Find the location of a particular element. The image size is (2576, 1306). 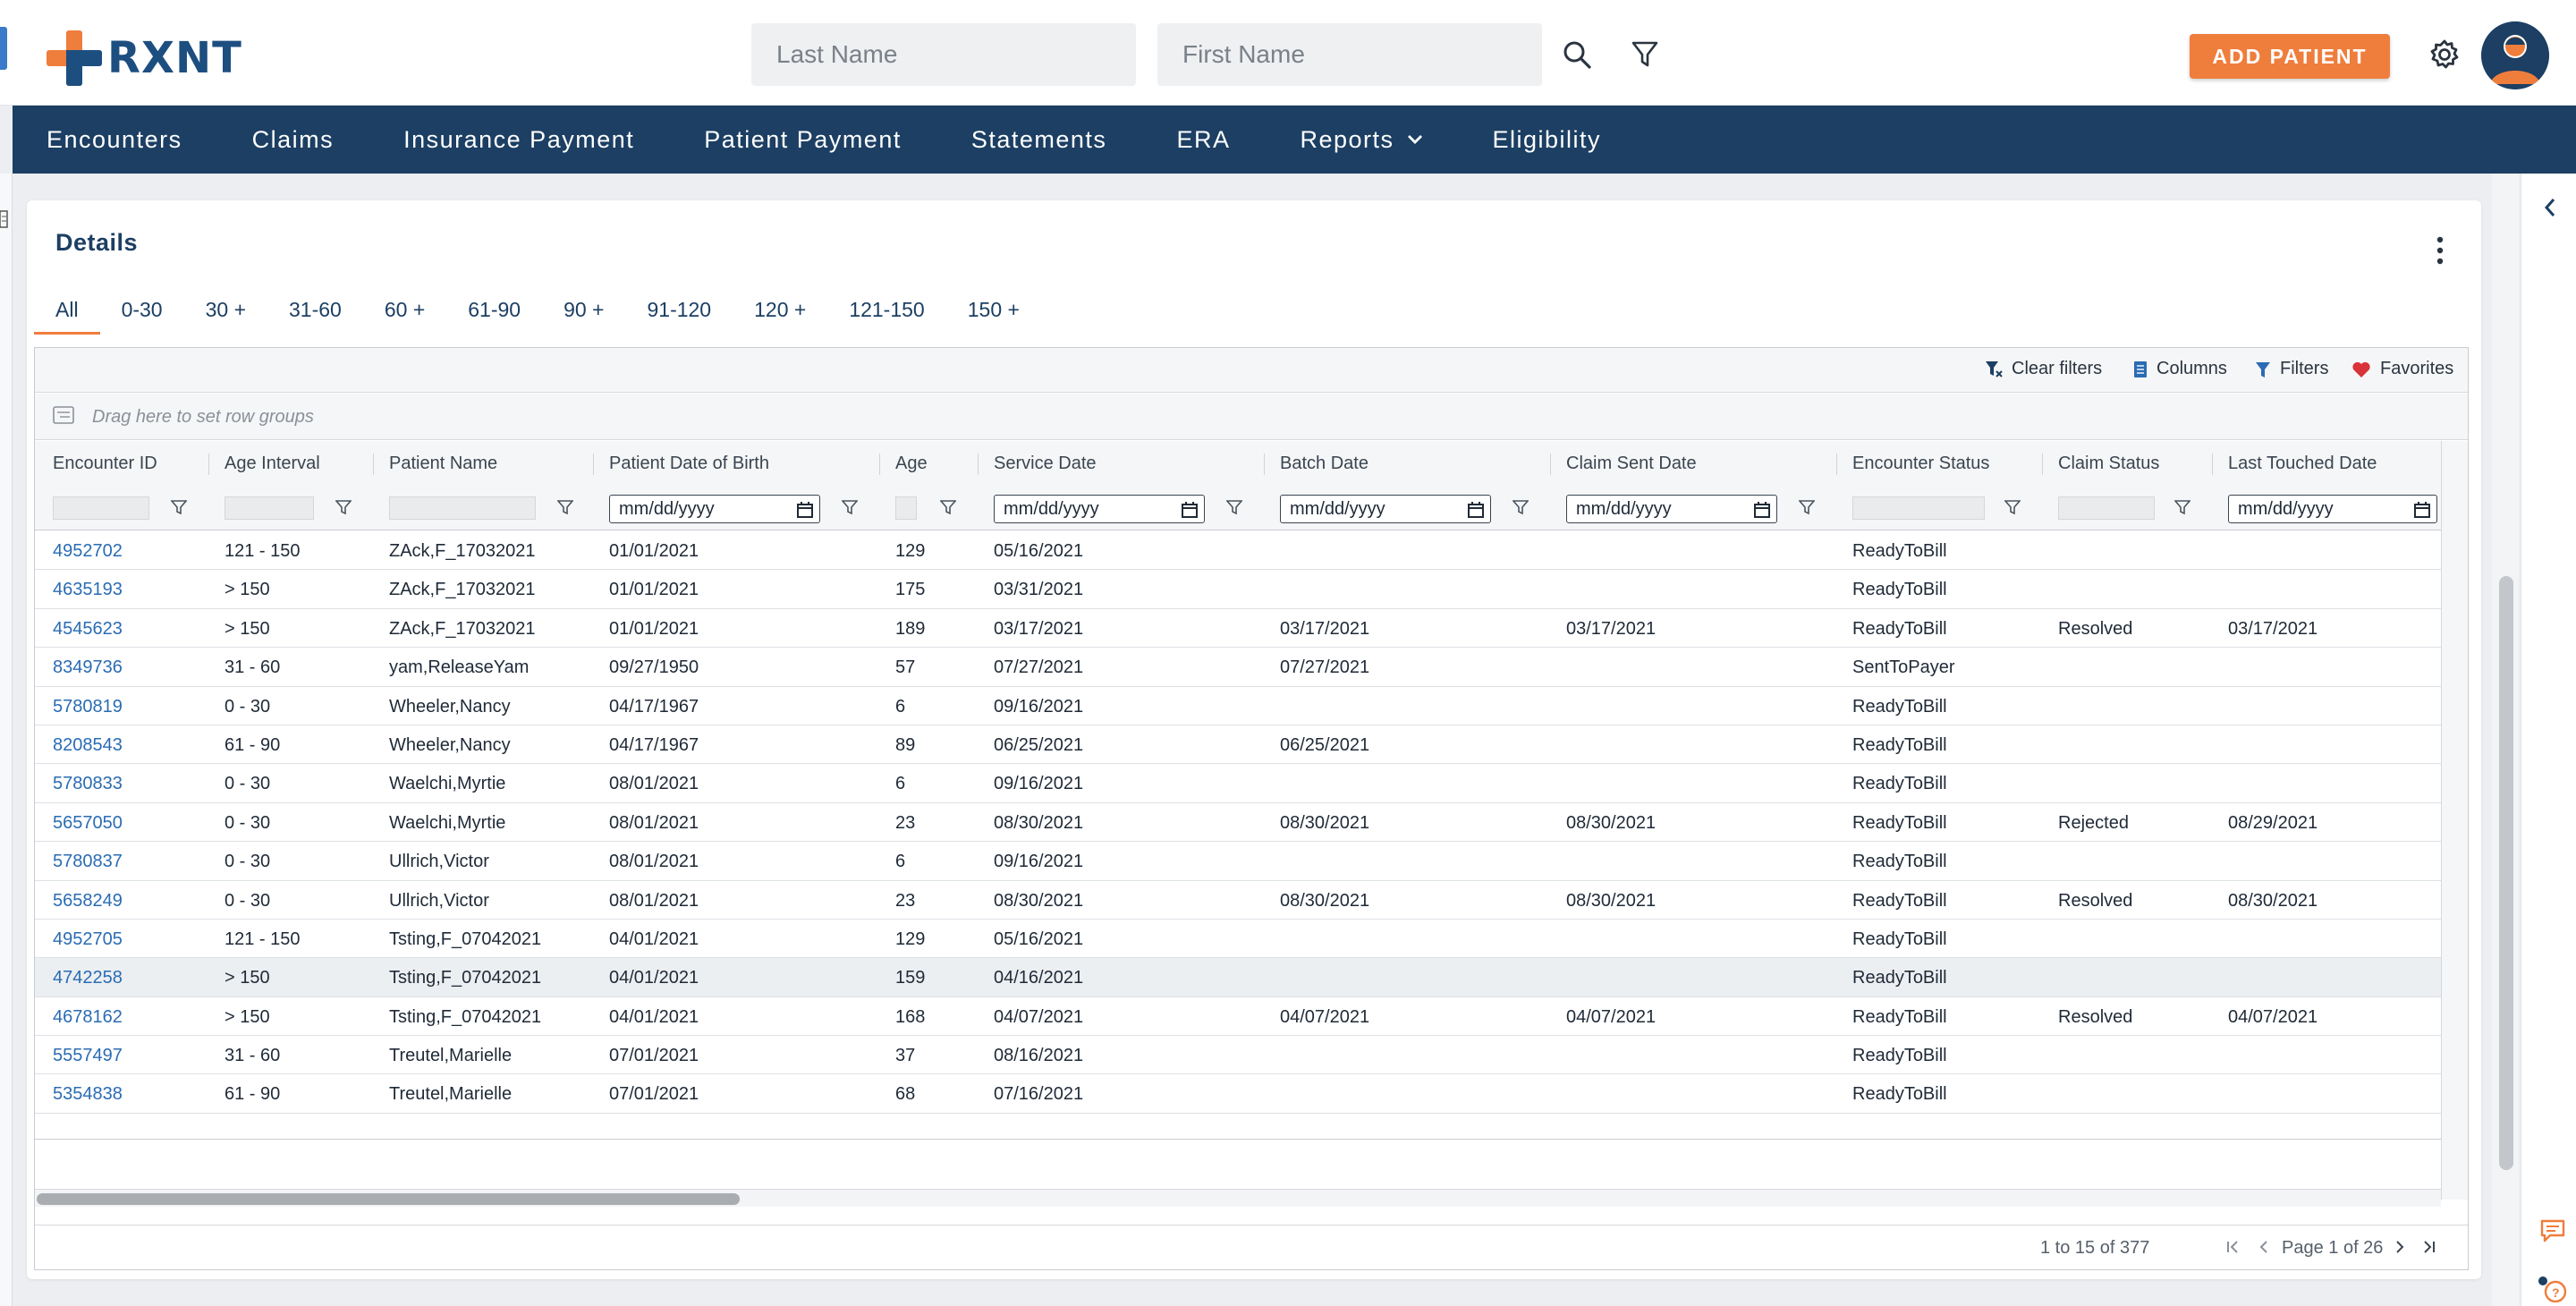

nav-statements: Statements is located at coordinates (1039, 140).